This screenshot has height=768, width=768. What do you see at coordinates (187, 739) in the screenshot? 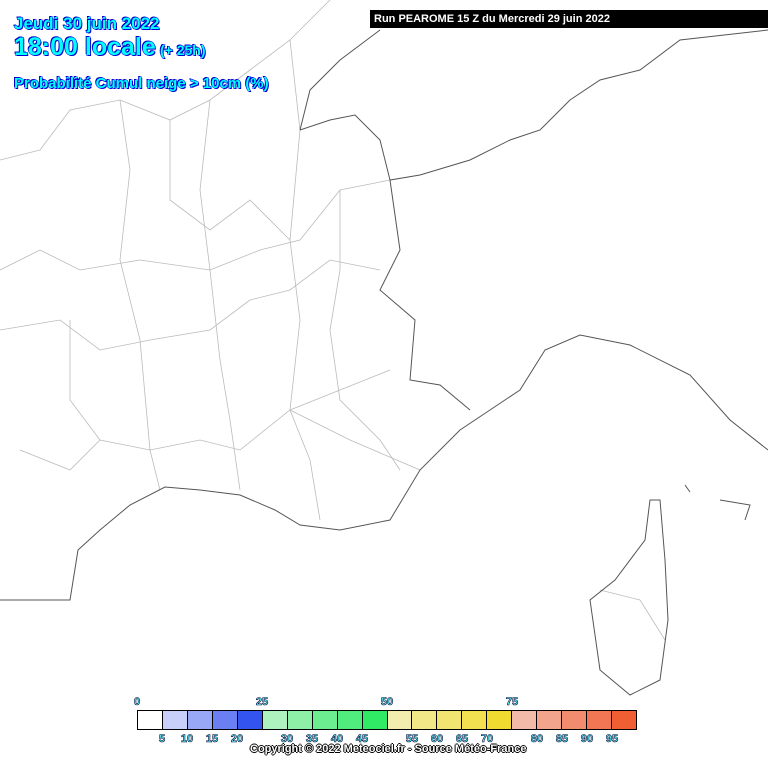
I see `legend-label-bottom: 10` at bounding box center [187, 739].